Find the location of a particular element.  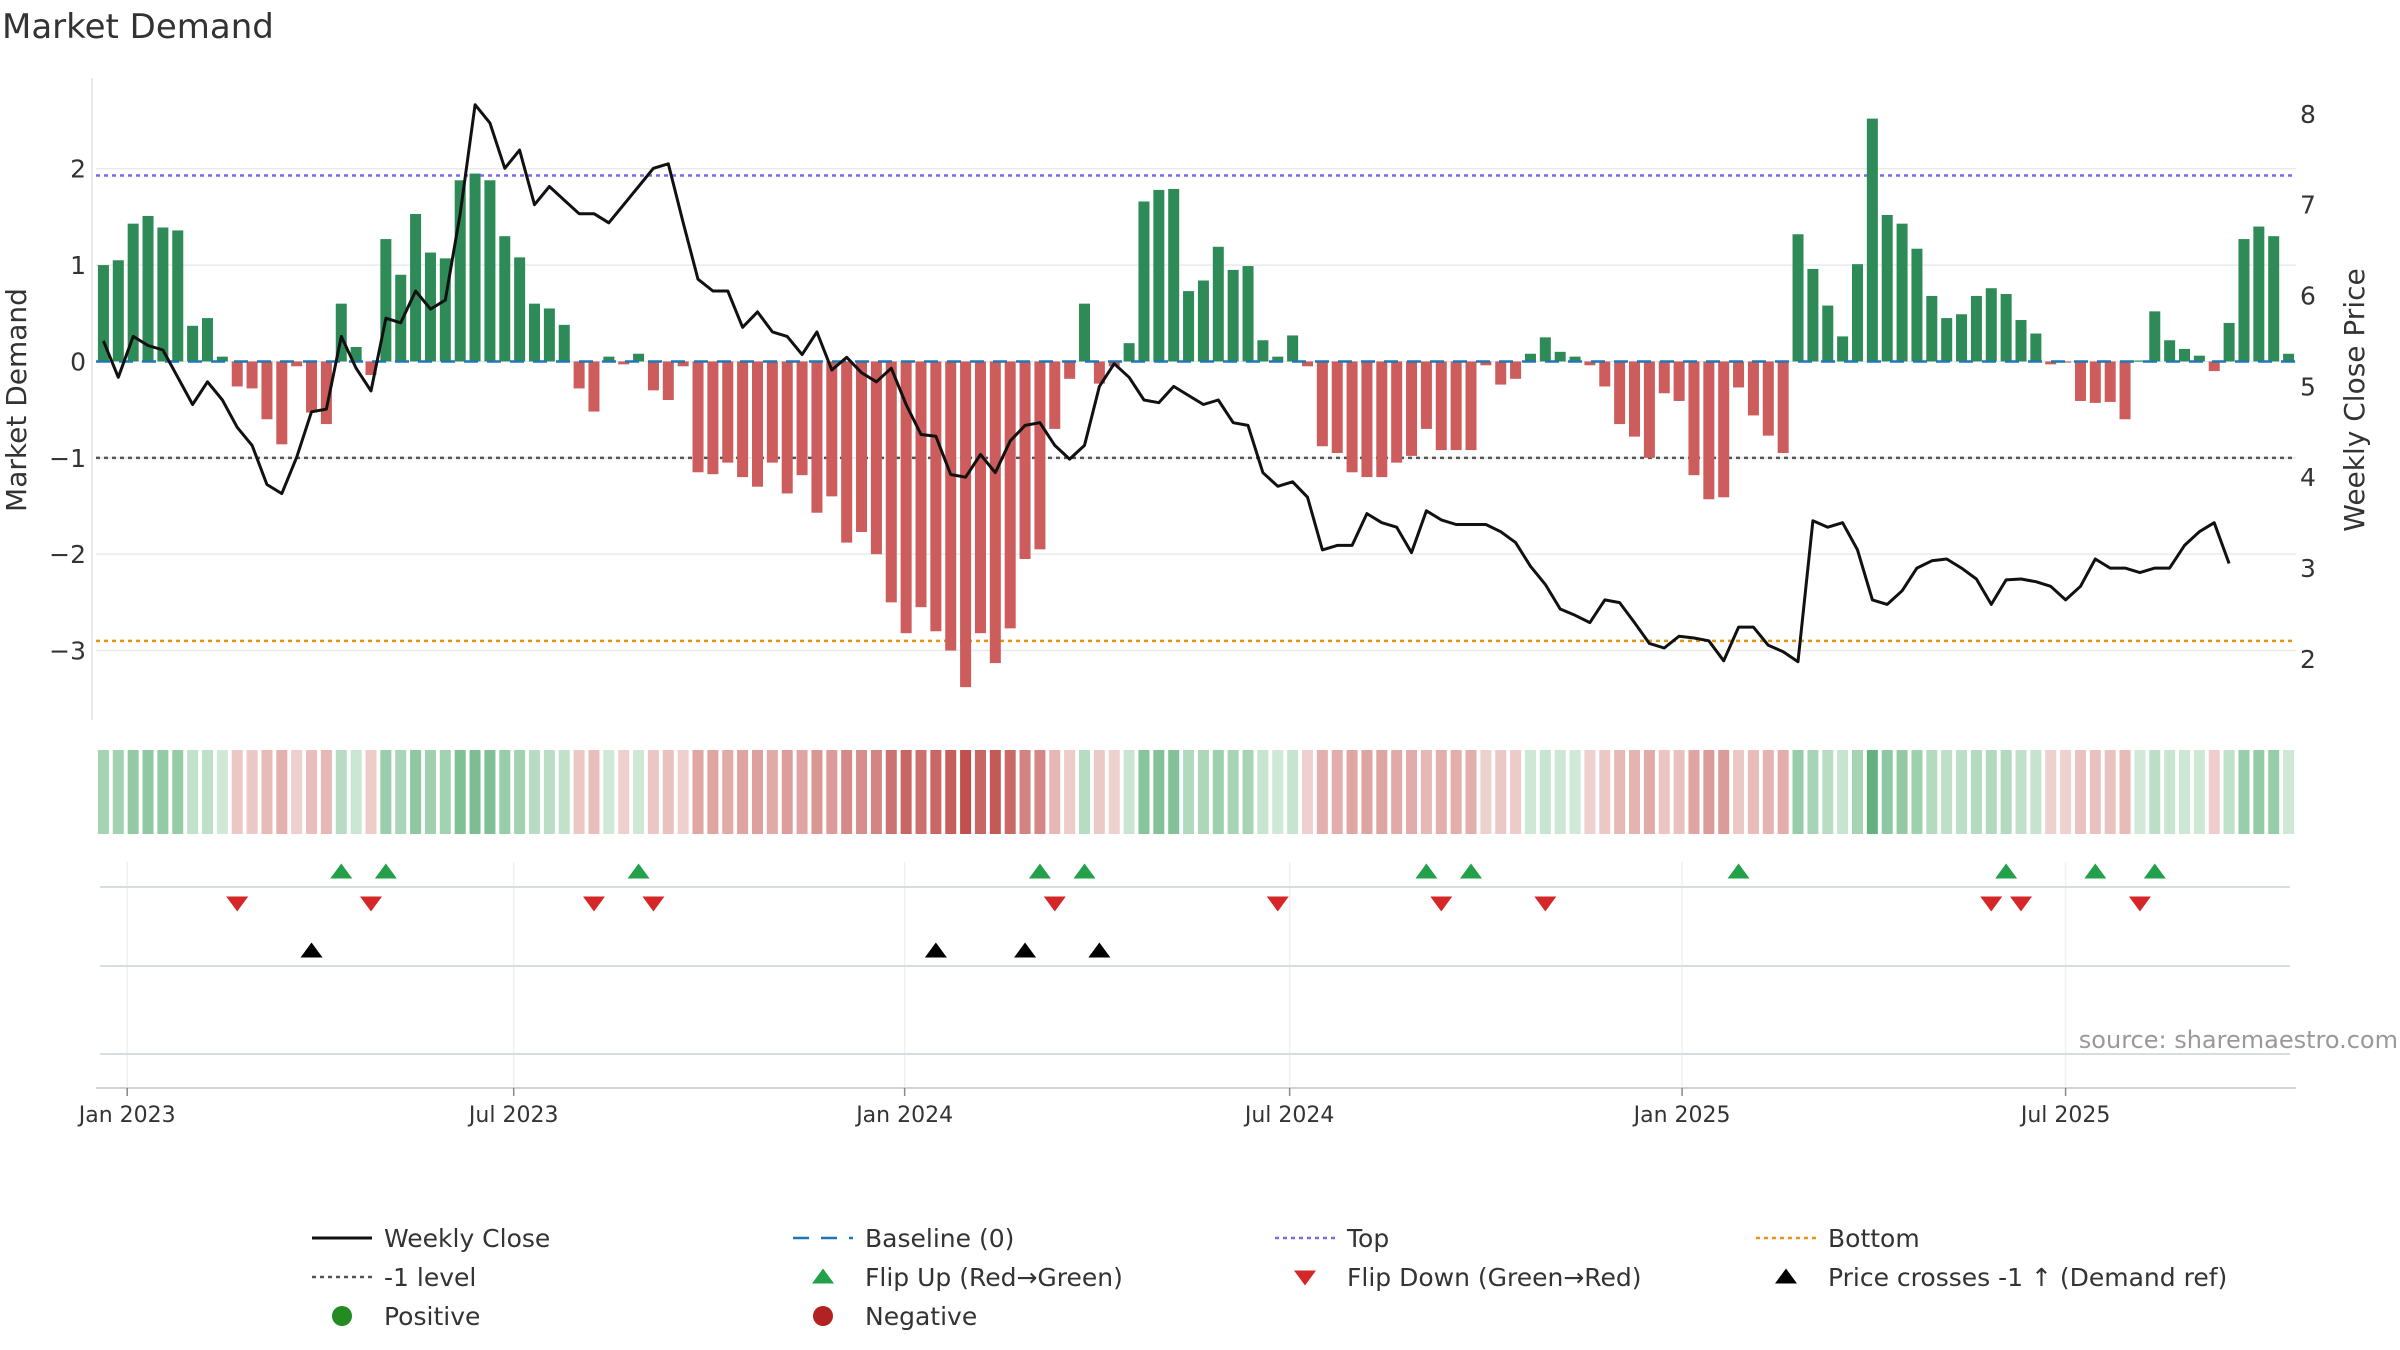

y-tick-label: 2 is located at coordinates (78, 169).